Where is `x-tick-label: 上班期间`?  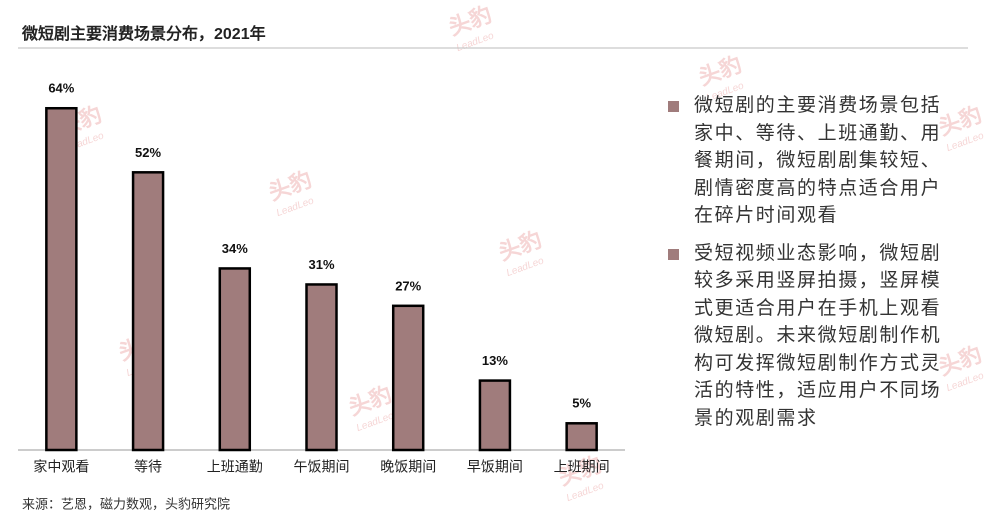 x-tick-label: 上班期间 is located at coordinates (582, 467).